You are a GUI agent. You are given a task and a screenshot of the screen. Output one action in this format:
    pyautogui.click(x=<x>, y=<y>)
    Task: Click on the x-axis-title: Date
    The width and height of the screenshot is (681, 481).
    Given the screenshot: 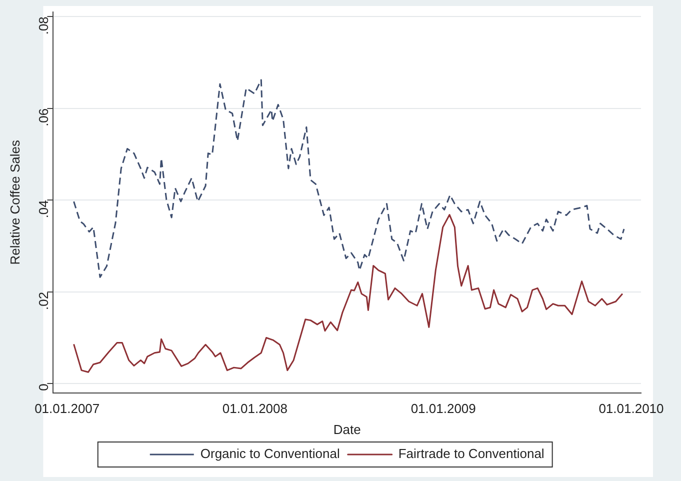 What is the action you would take?
    pyautogui.click(x=347, y=429)
    